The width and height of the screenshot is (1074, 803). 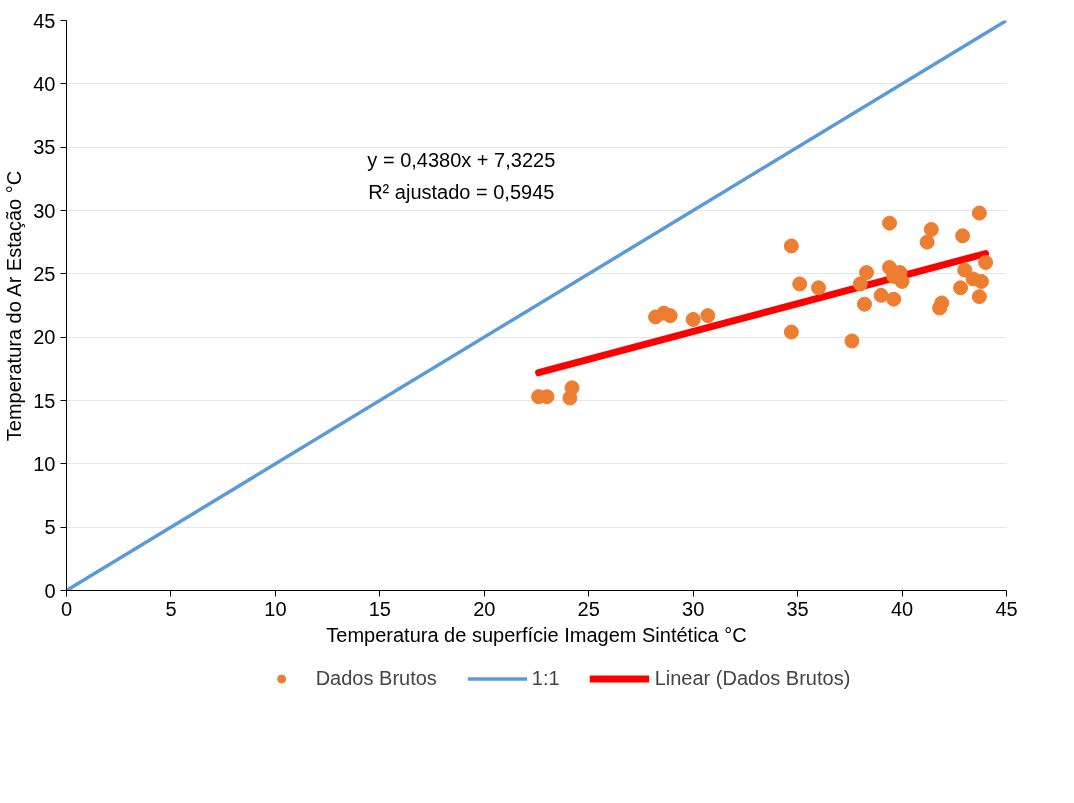 What do you see at coordinates (44, 210) in the screenshot?
I see `y-tick-label: 30` at bounding box center [44, 210].